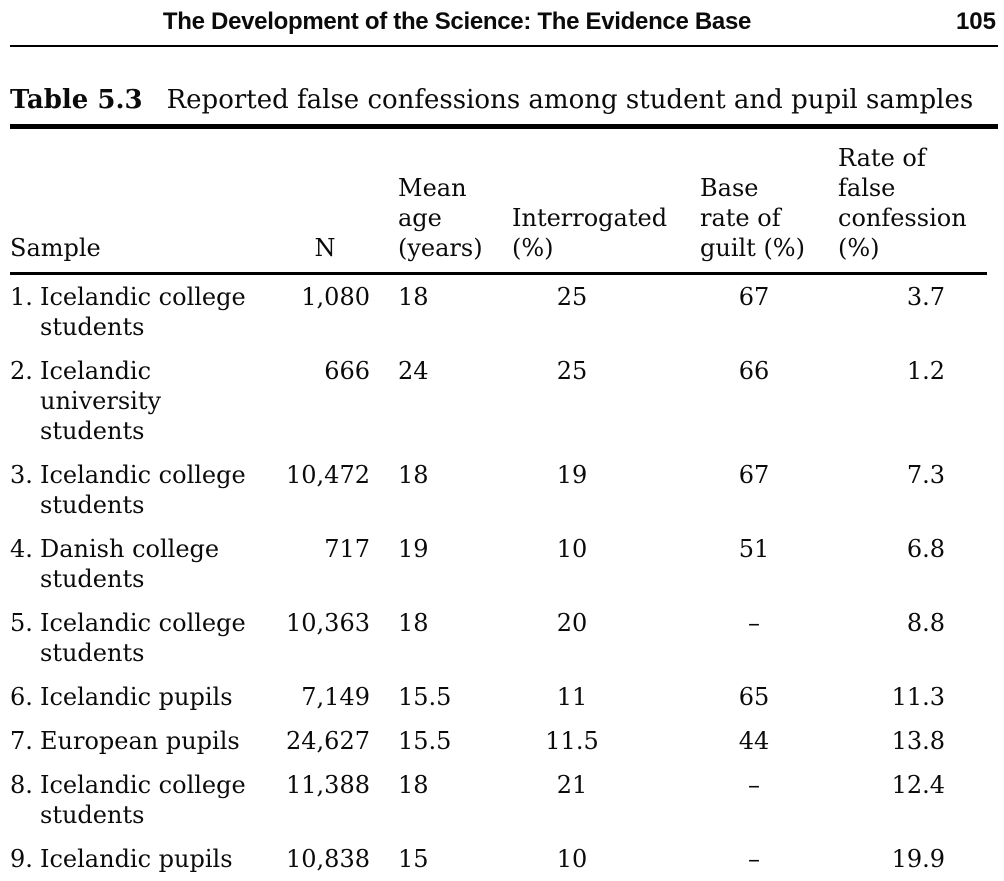  Describe the element at coordinates (325, 638) in the screenshot. I see `n-value: 10,363` at that location.